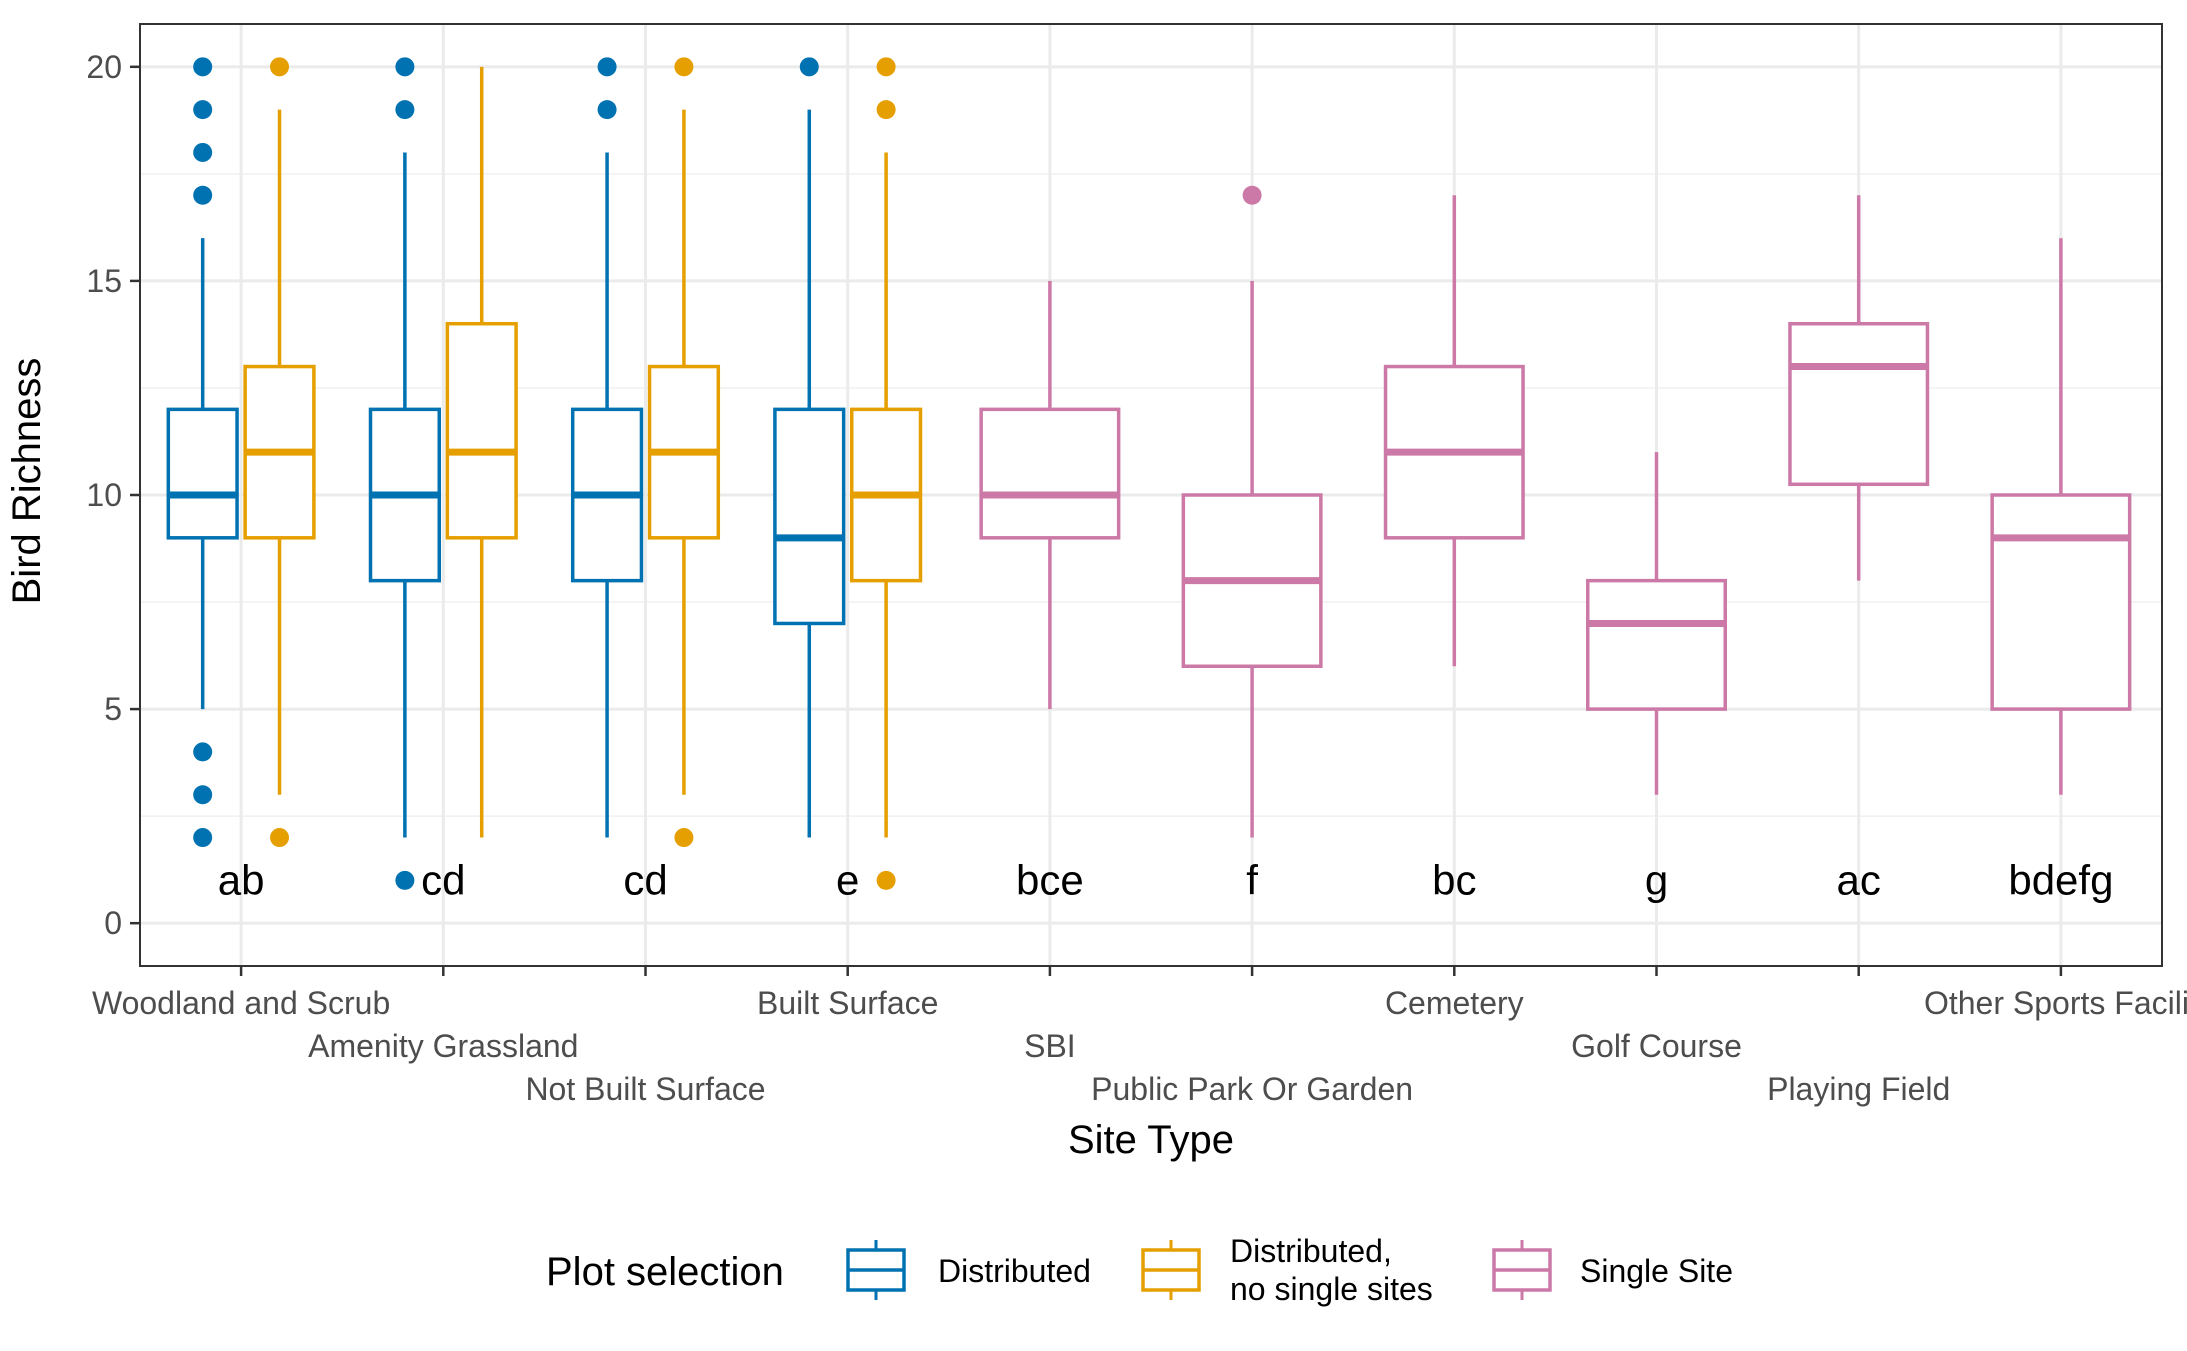 The width and height of the screenshot is (2187, 1351). What do you see at coordinates (2060, 879) in the screenshot?
I see `group-letter: bdefg` at bounding box center [2060, 879].